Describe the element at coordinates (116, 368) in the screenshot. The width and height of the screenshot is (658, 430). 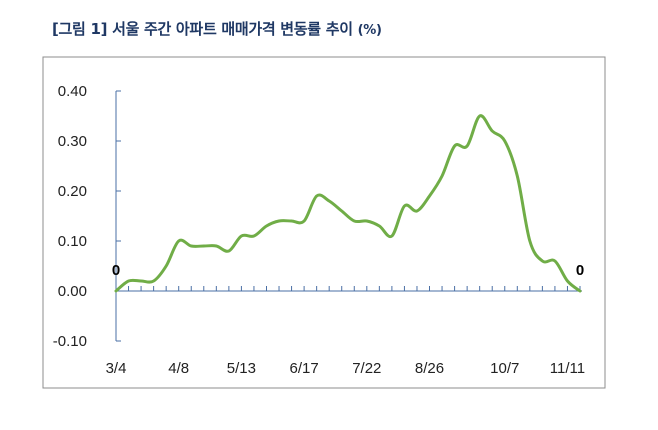
I see `x-tick-label: 3/4` at that location.